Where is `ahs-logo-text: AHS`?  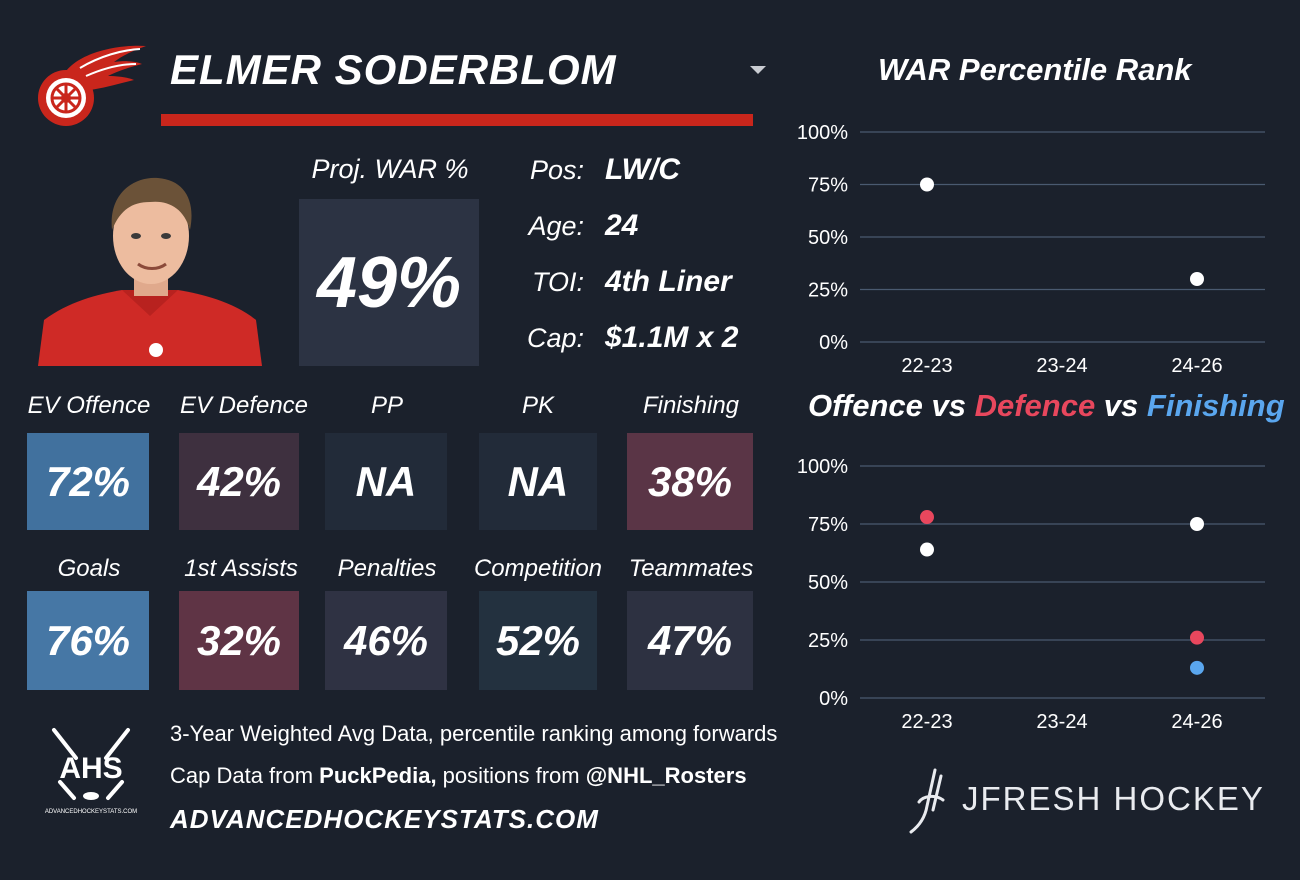
ahs-logo-text: AHS is located at coordinates (90, 768).